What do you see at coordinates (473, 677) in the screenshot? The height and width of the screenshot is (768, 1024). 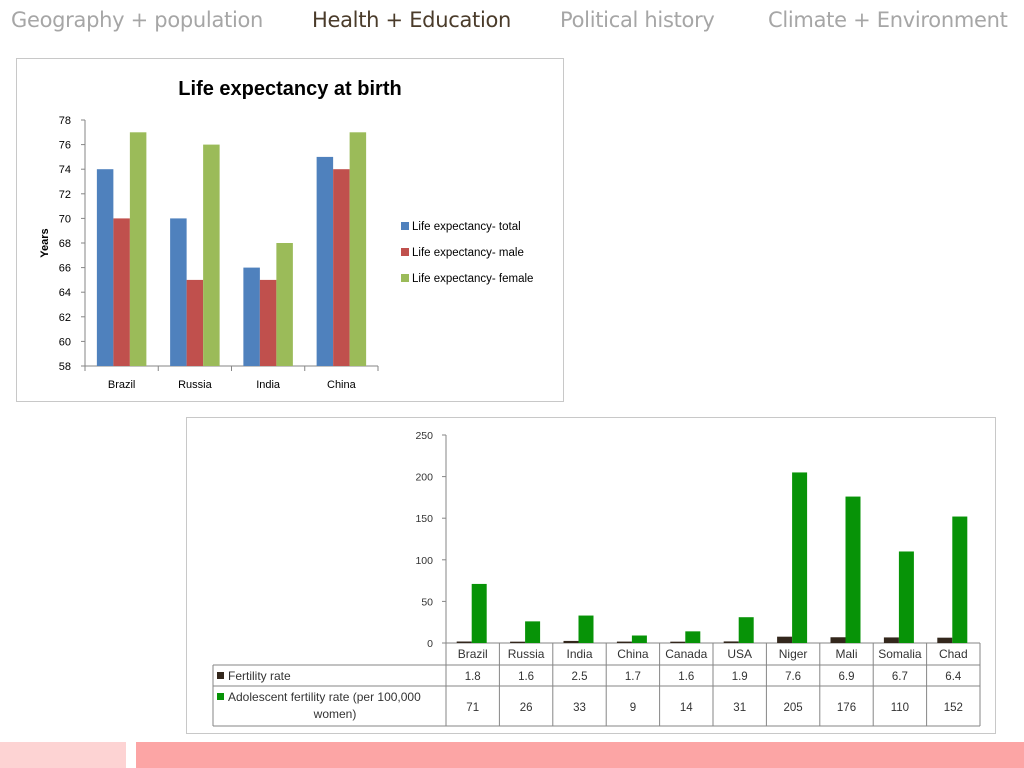 I see `data-label: 1.8` at bounding box center [473, 677].